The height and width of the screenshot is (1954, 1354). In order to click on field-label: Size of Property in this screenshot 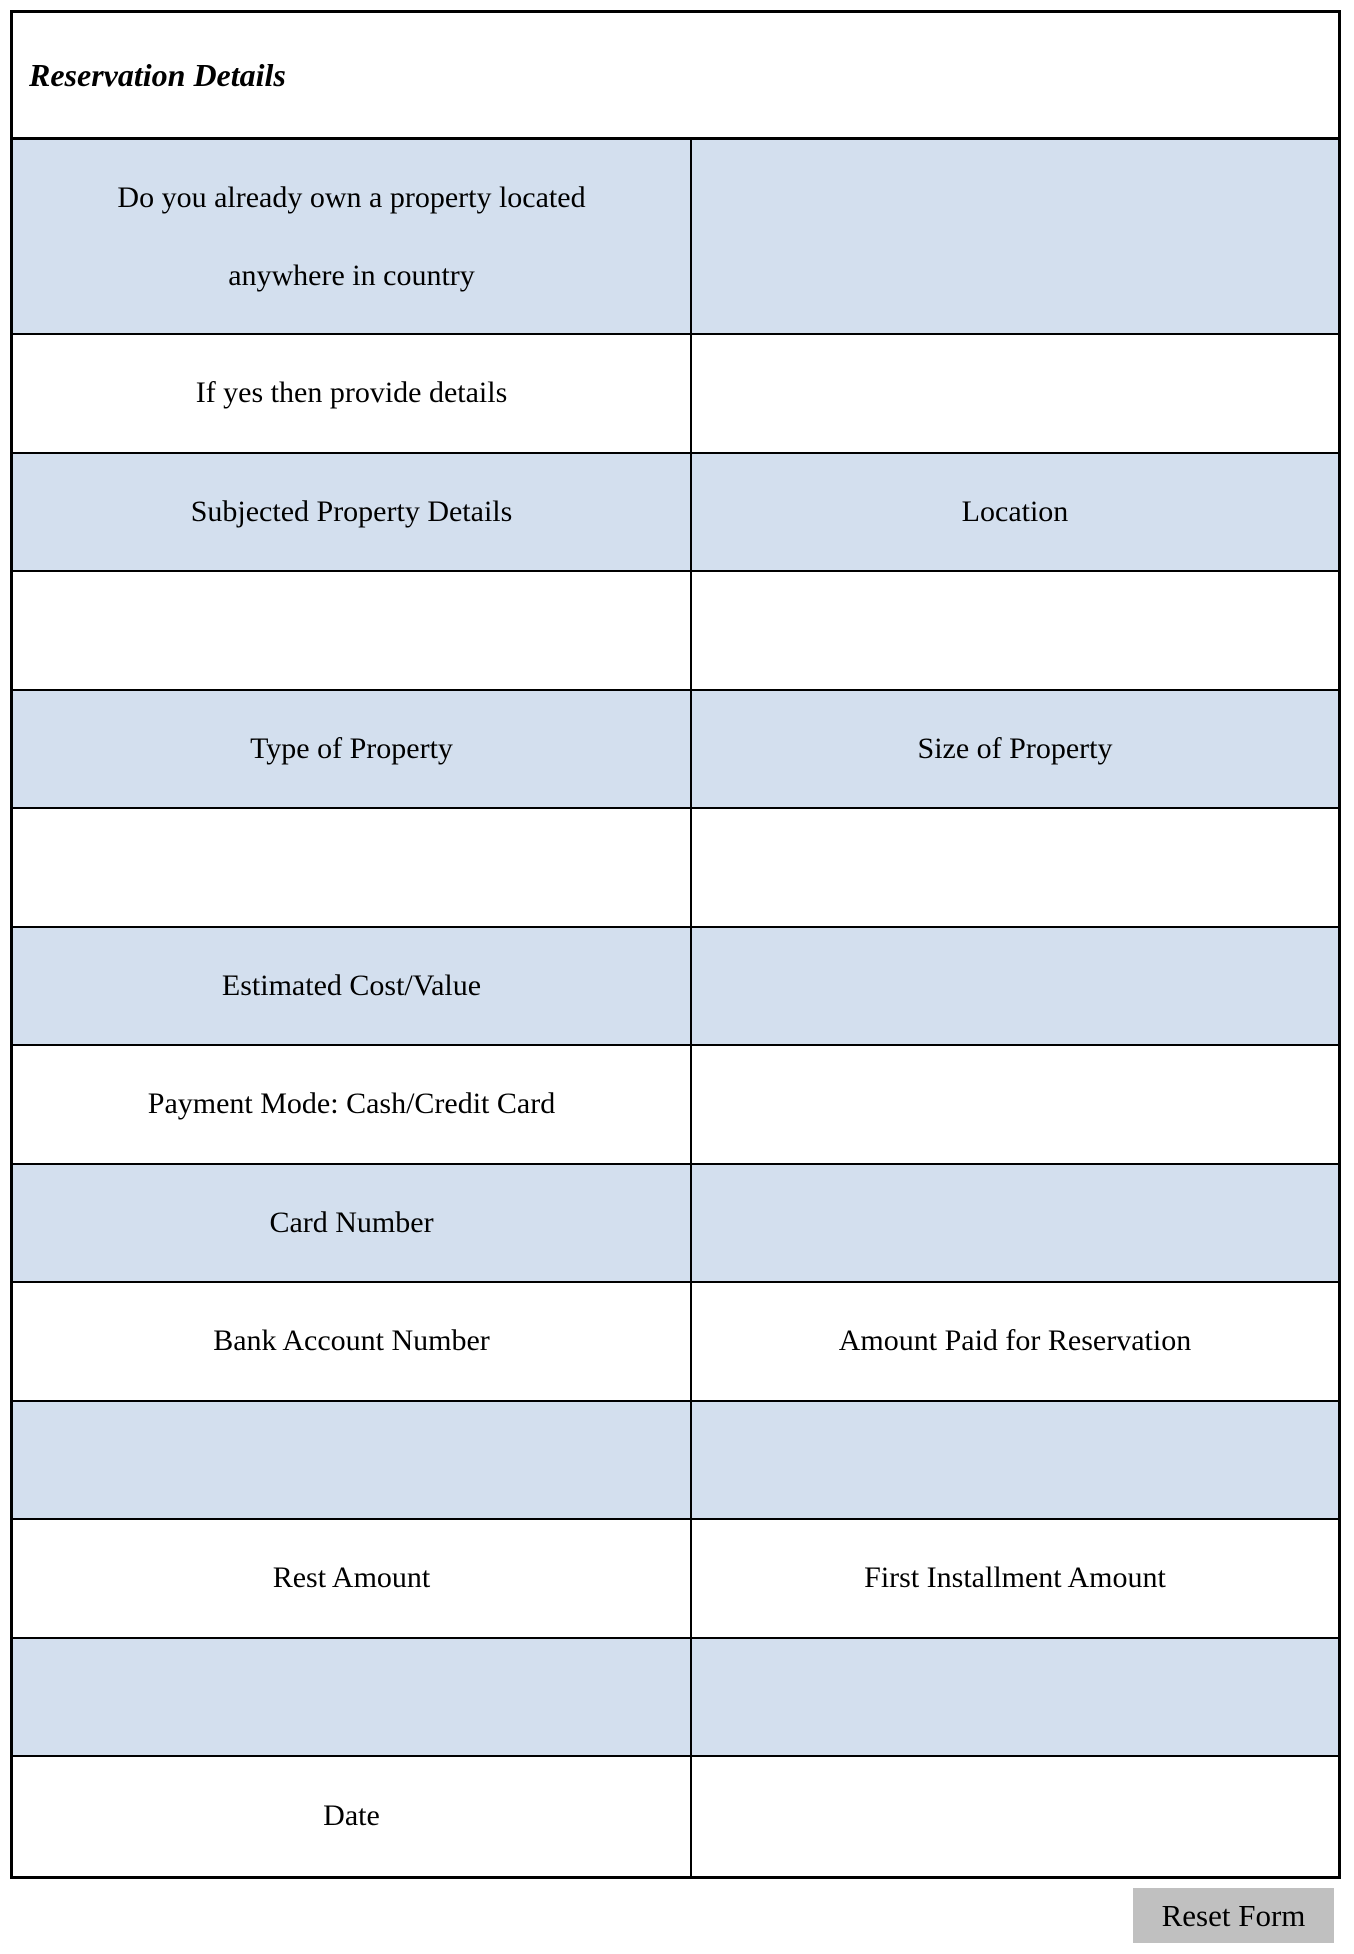, I will do `click(1014, 748)`.